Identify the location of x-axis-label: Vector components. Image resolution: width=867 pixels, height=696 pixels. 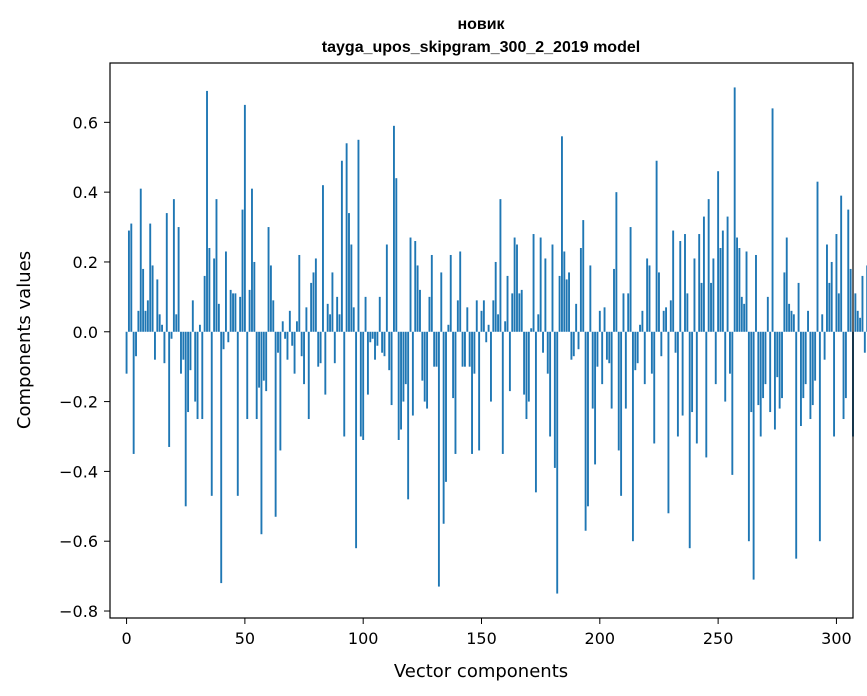
(481, 671).